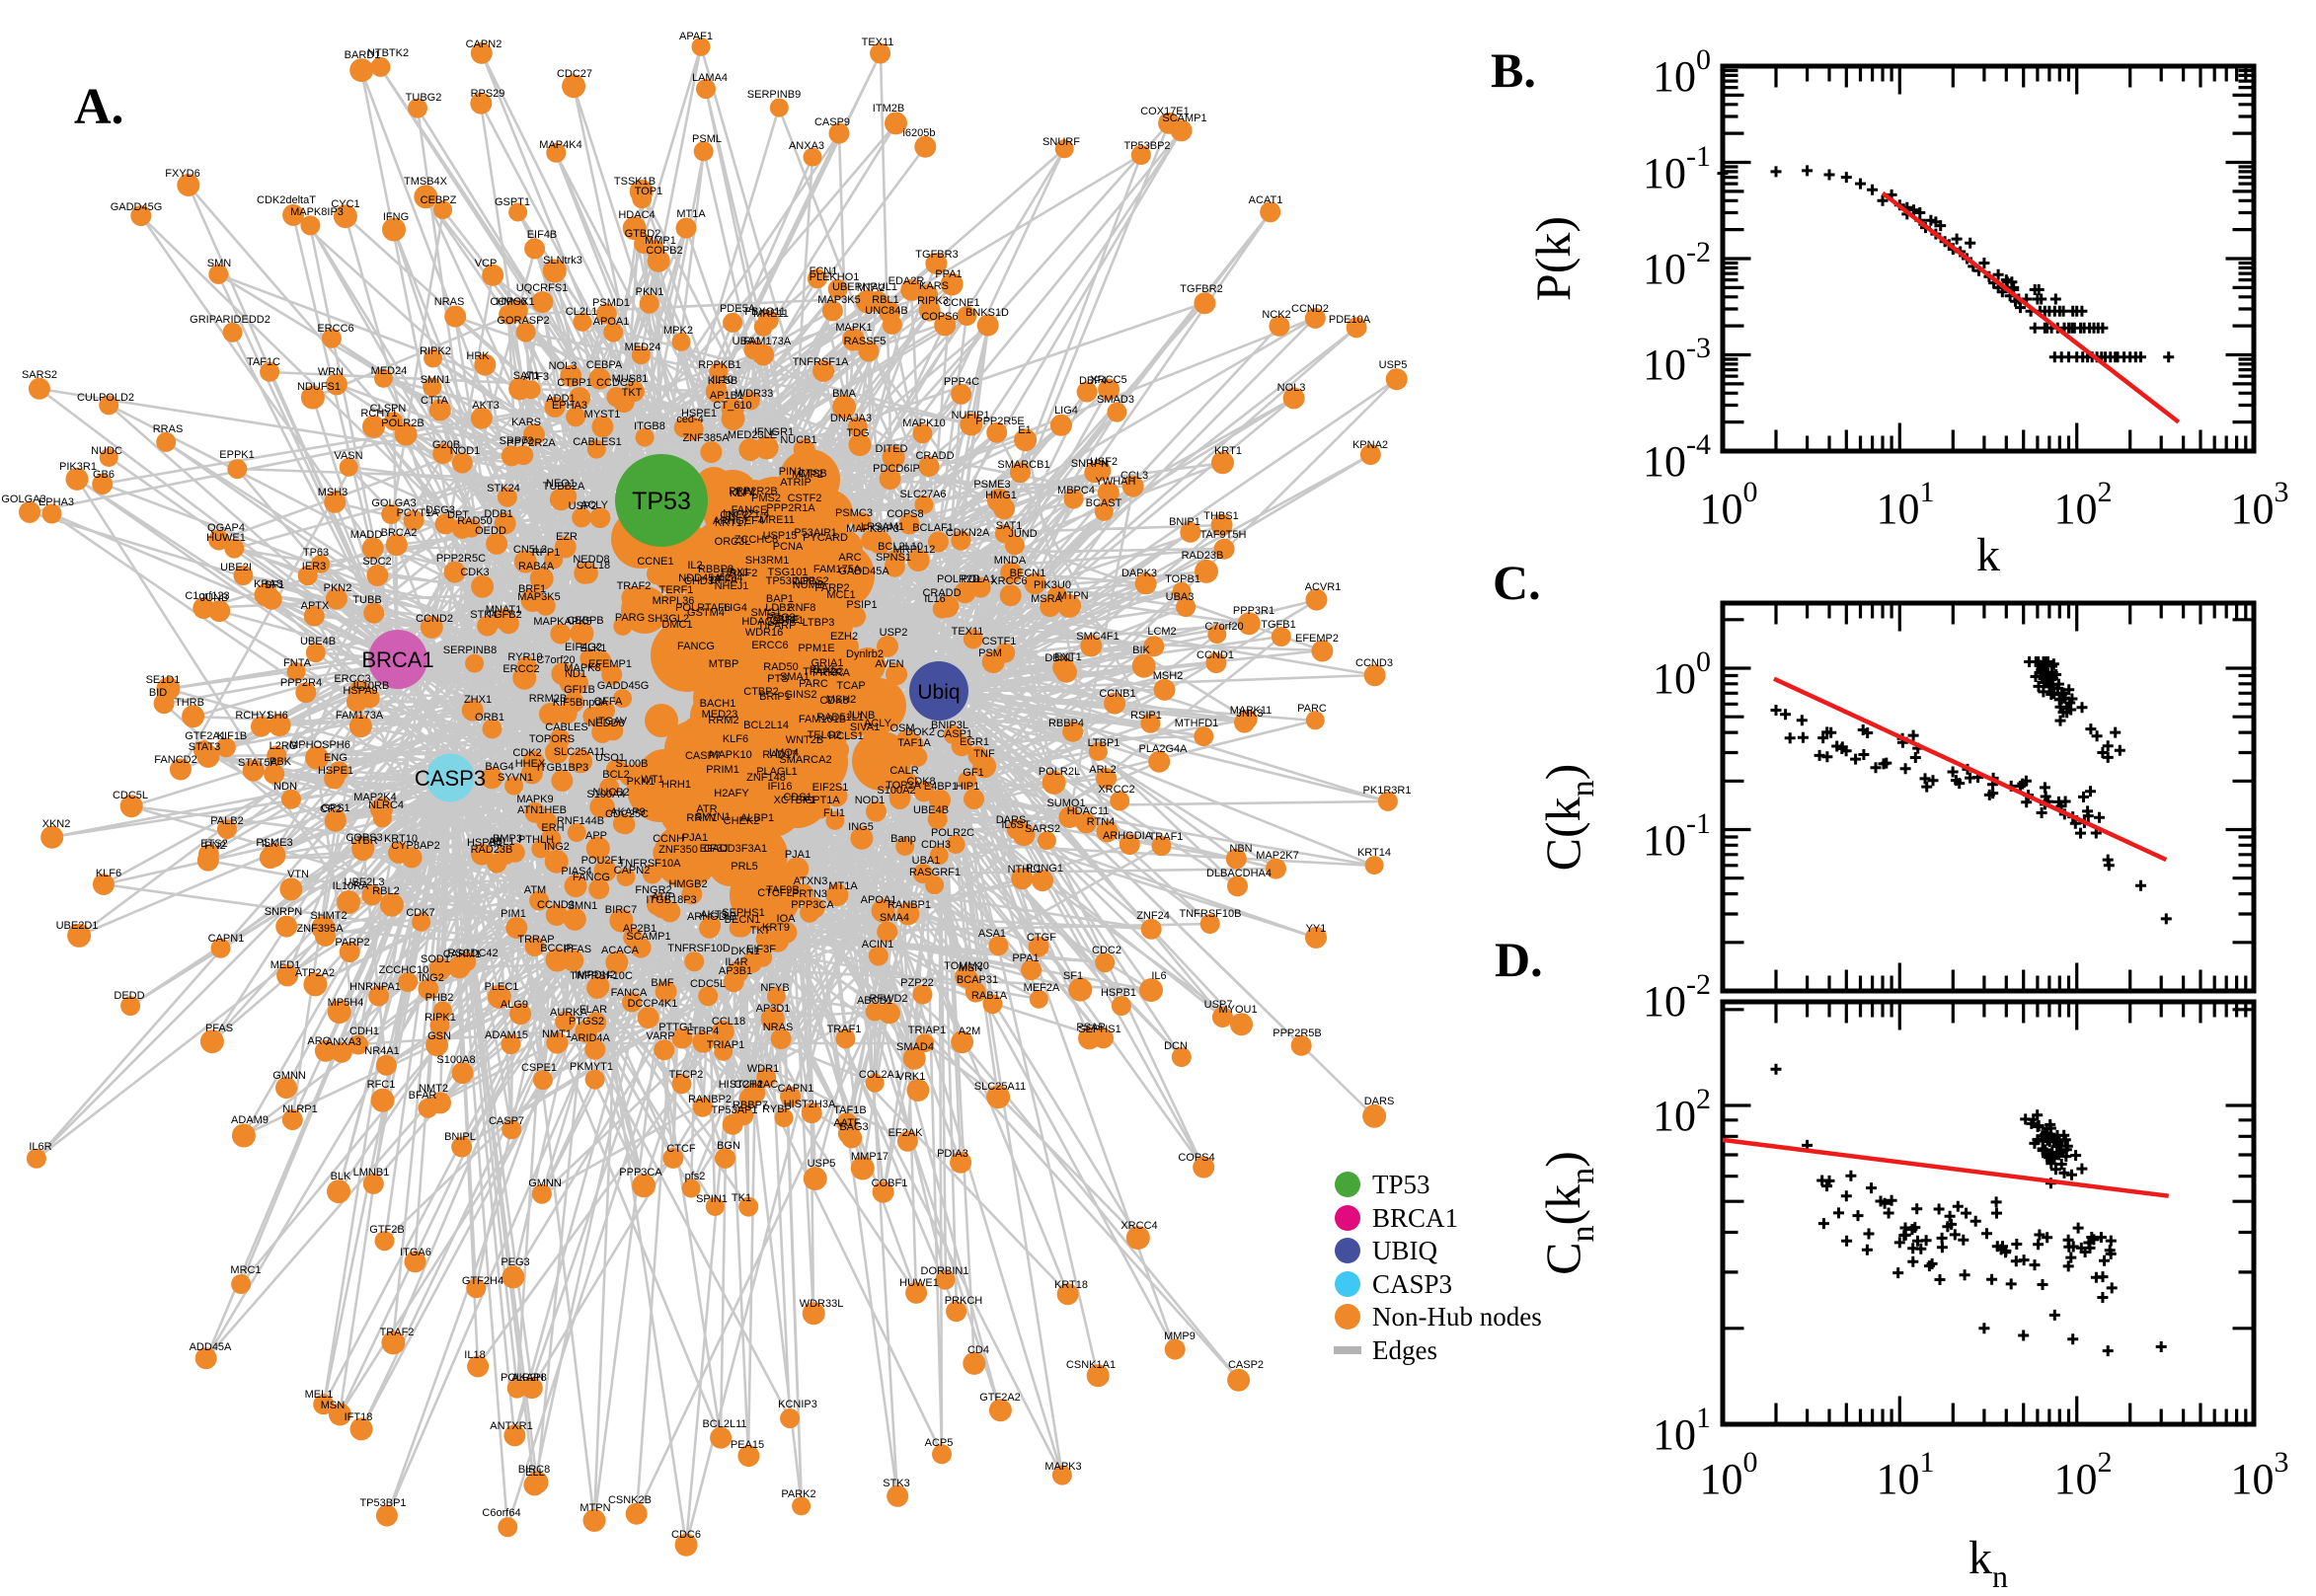 This screenshot has width=2316, height=1596. What do you see at coordinates (780, 536) in the screenshot?
I see `svg-text: USP15` at bounding box center [780, 536].